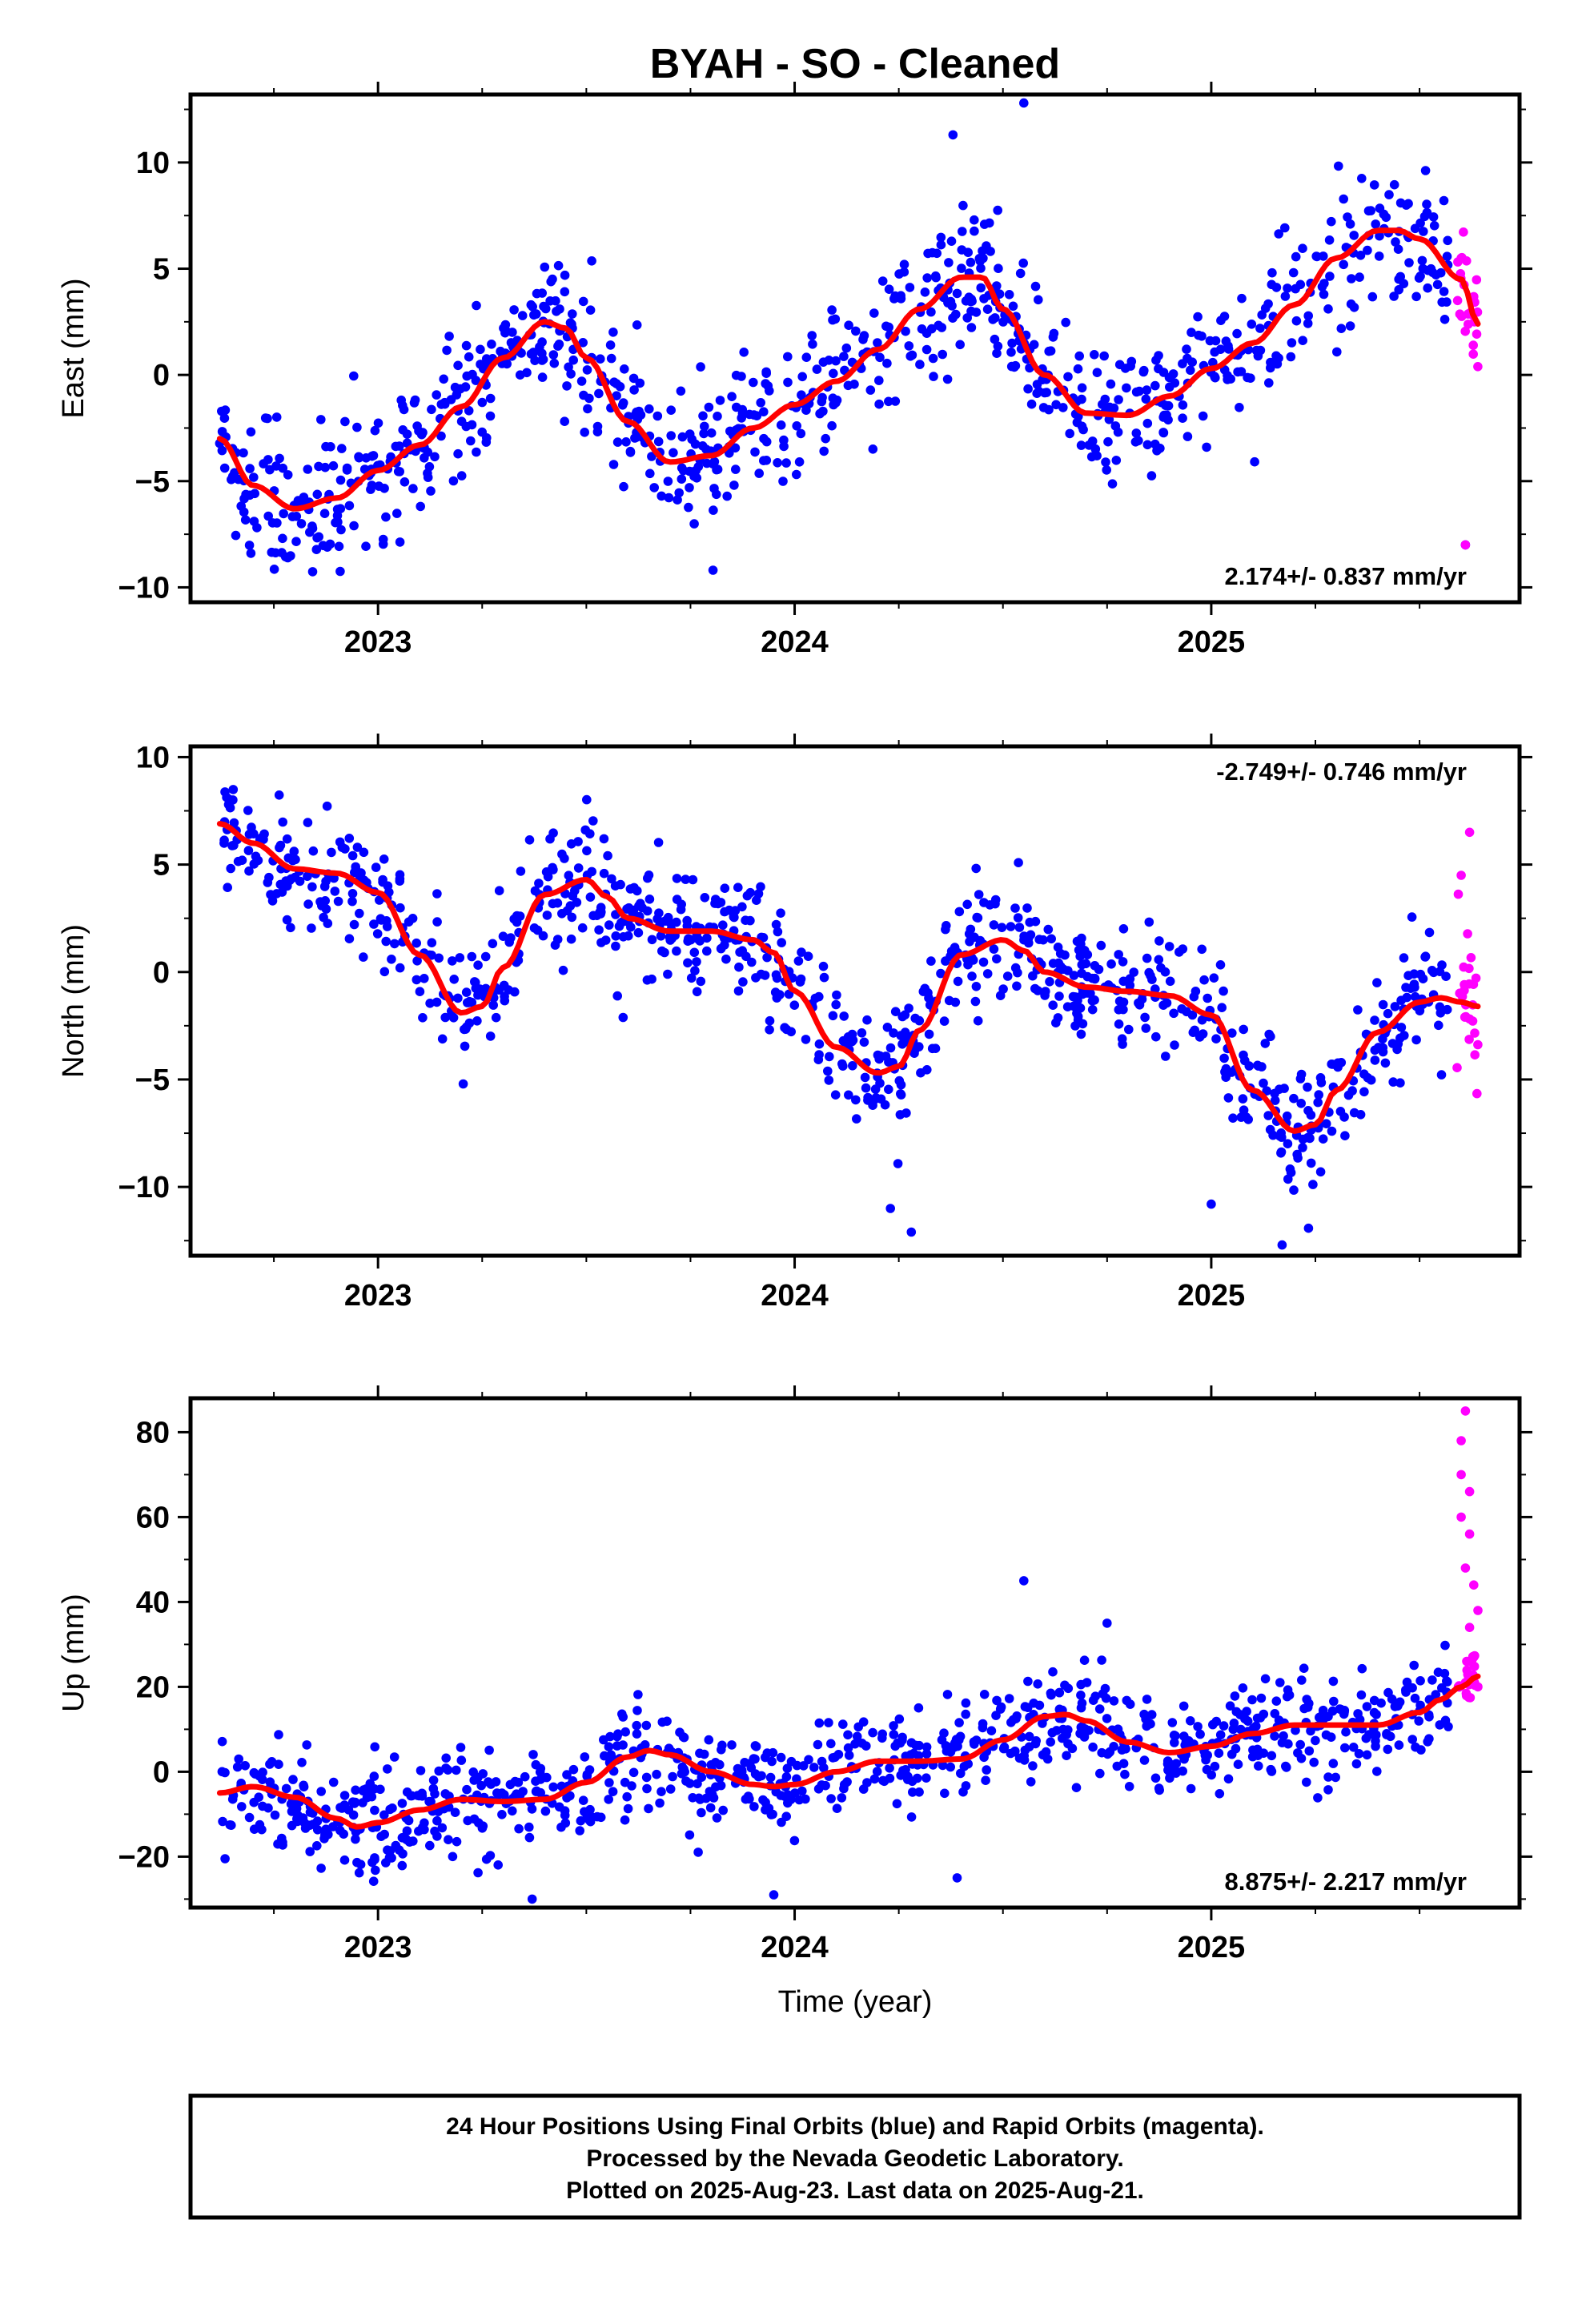 The image size is (1582, 2324). I want to click on trend-curve, so click(848, 977).